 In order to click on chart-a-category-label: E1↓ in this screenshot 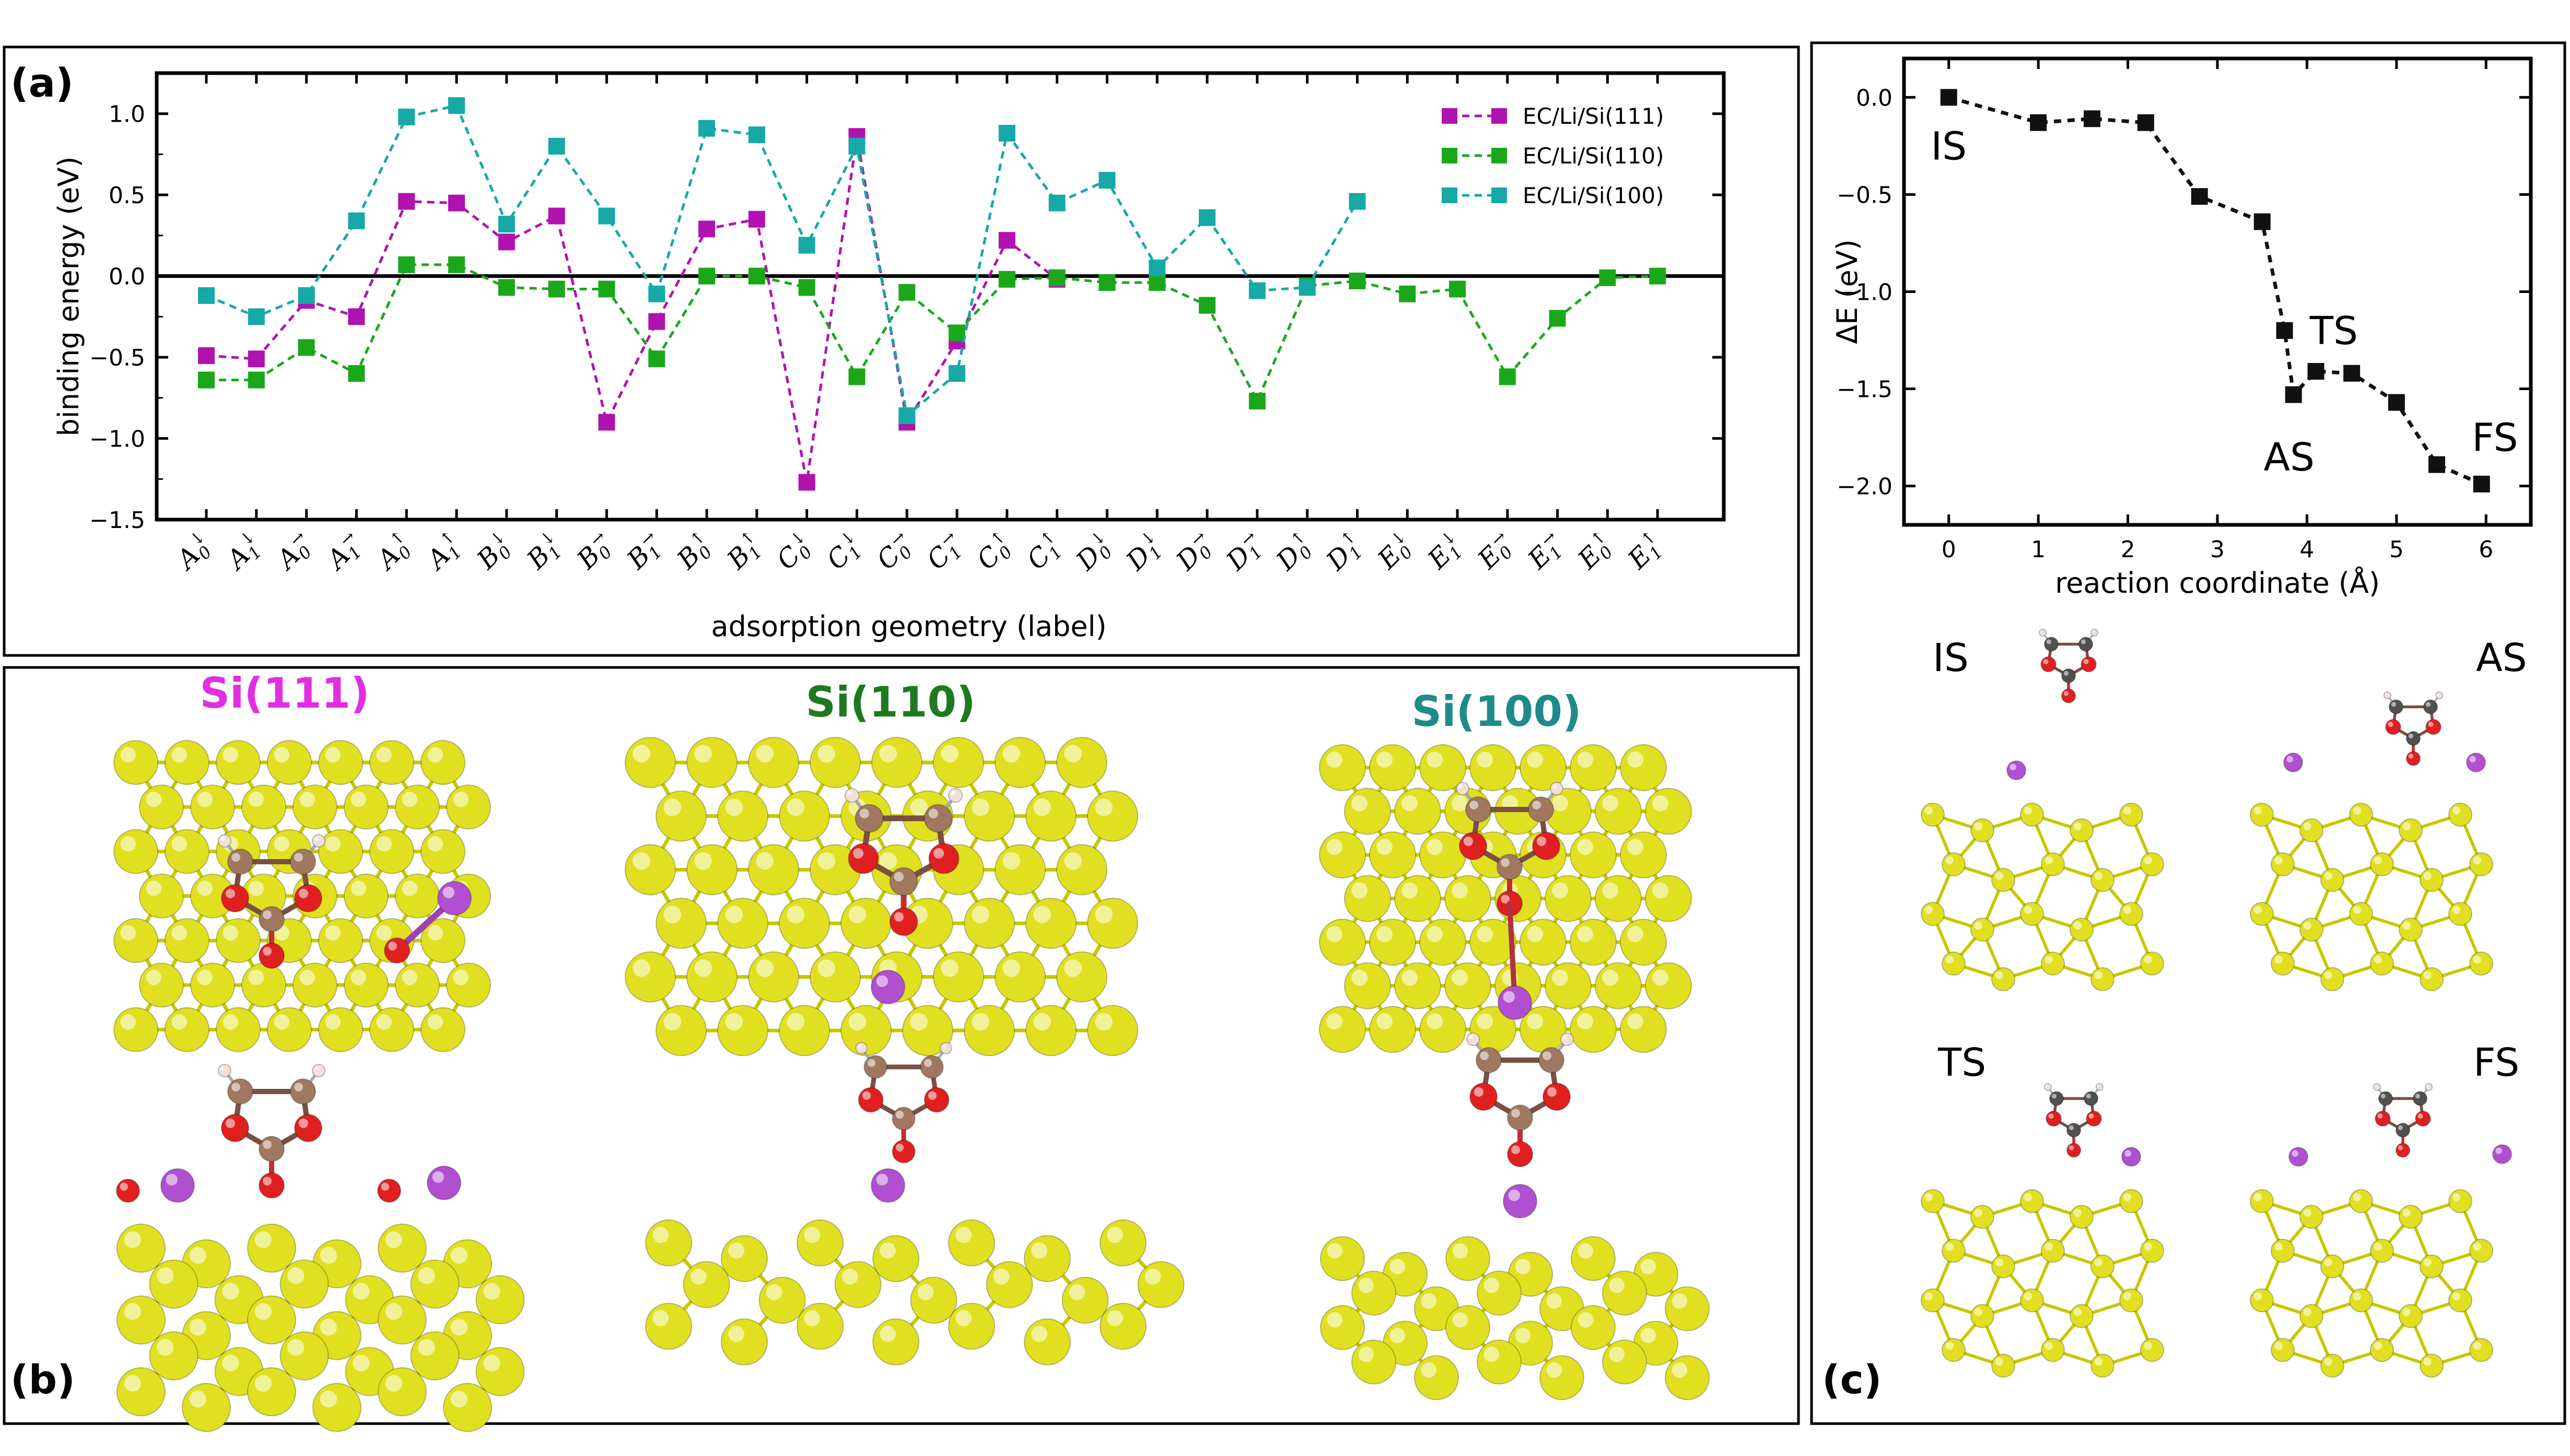, I will do `click(1445, 552)`.